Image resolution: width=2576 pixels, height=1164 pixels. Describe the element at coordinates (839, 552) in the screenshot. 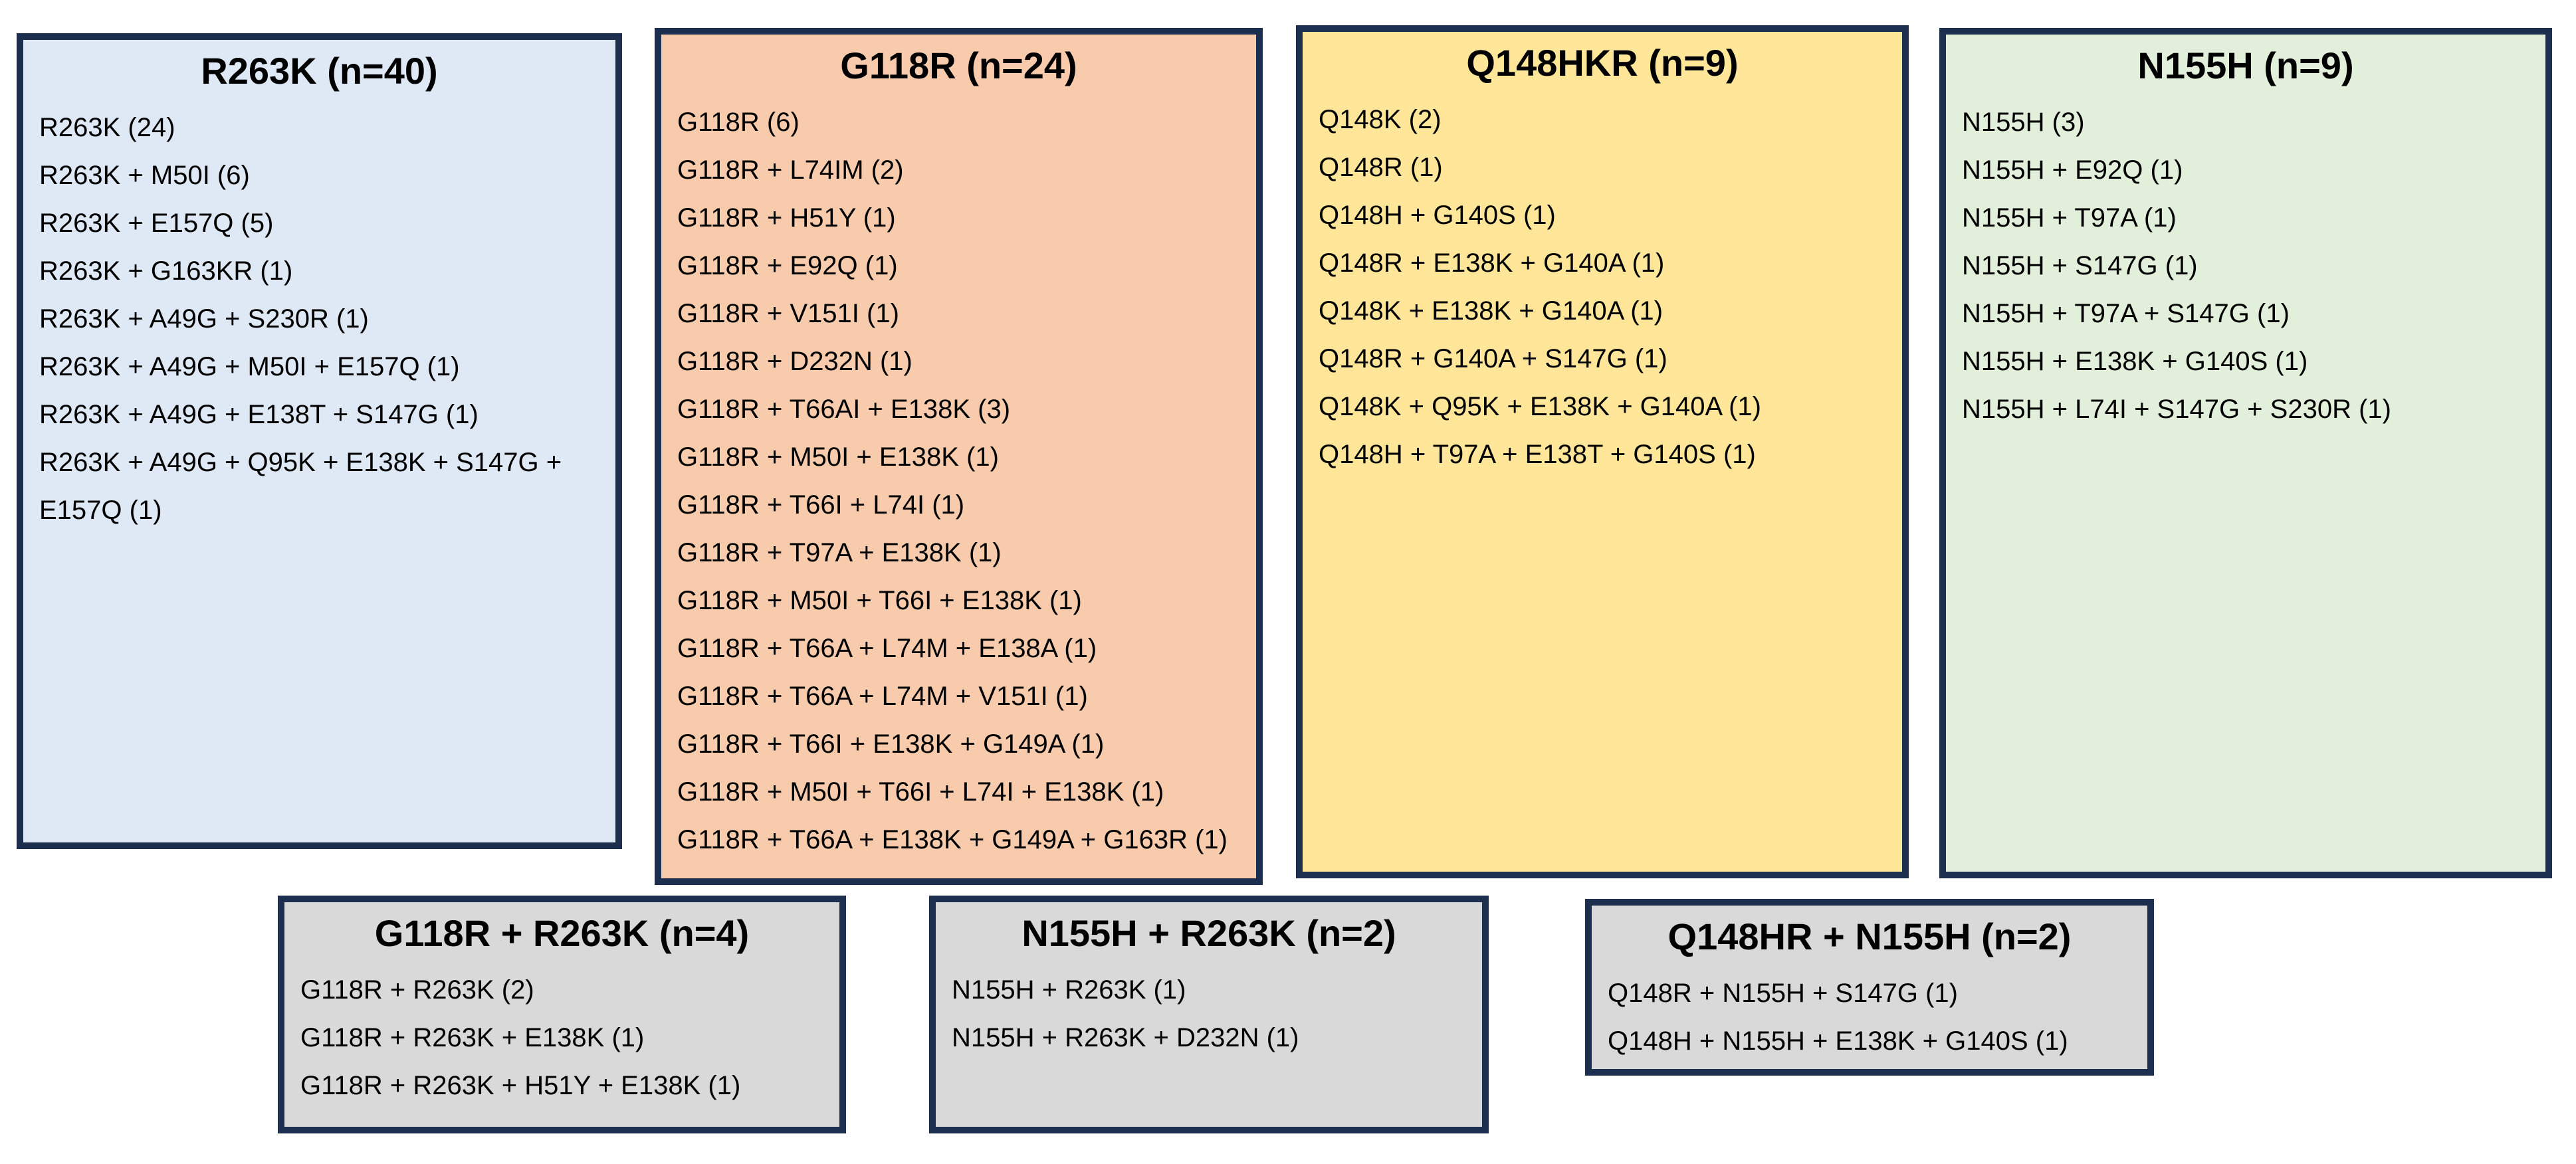

I see `mutation-entry: G118R + T97A + E138K (1)` at that location.